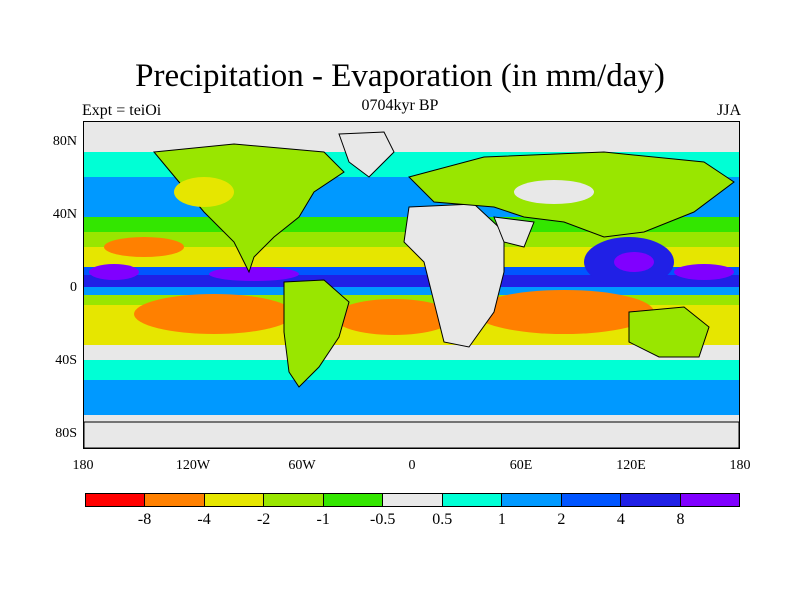 Image resolution: width=800 pixels, height=600 pixels. What do you see at coordinates (442, 519) in the screenshot?
I see `colorbar-tick-label: 0.5` at bounding box center [442, 519].